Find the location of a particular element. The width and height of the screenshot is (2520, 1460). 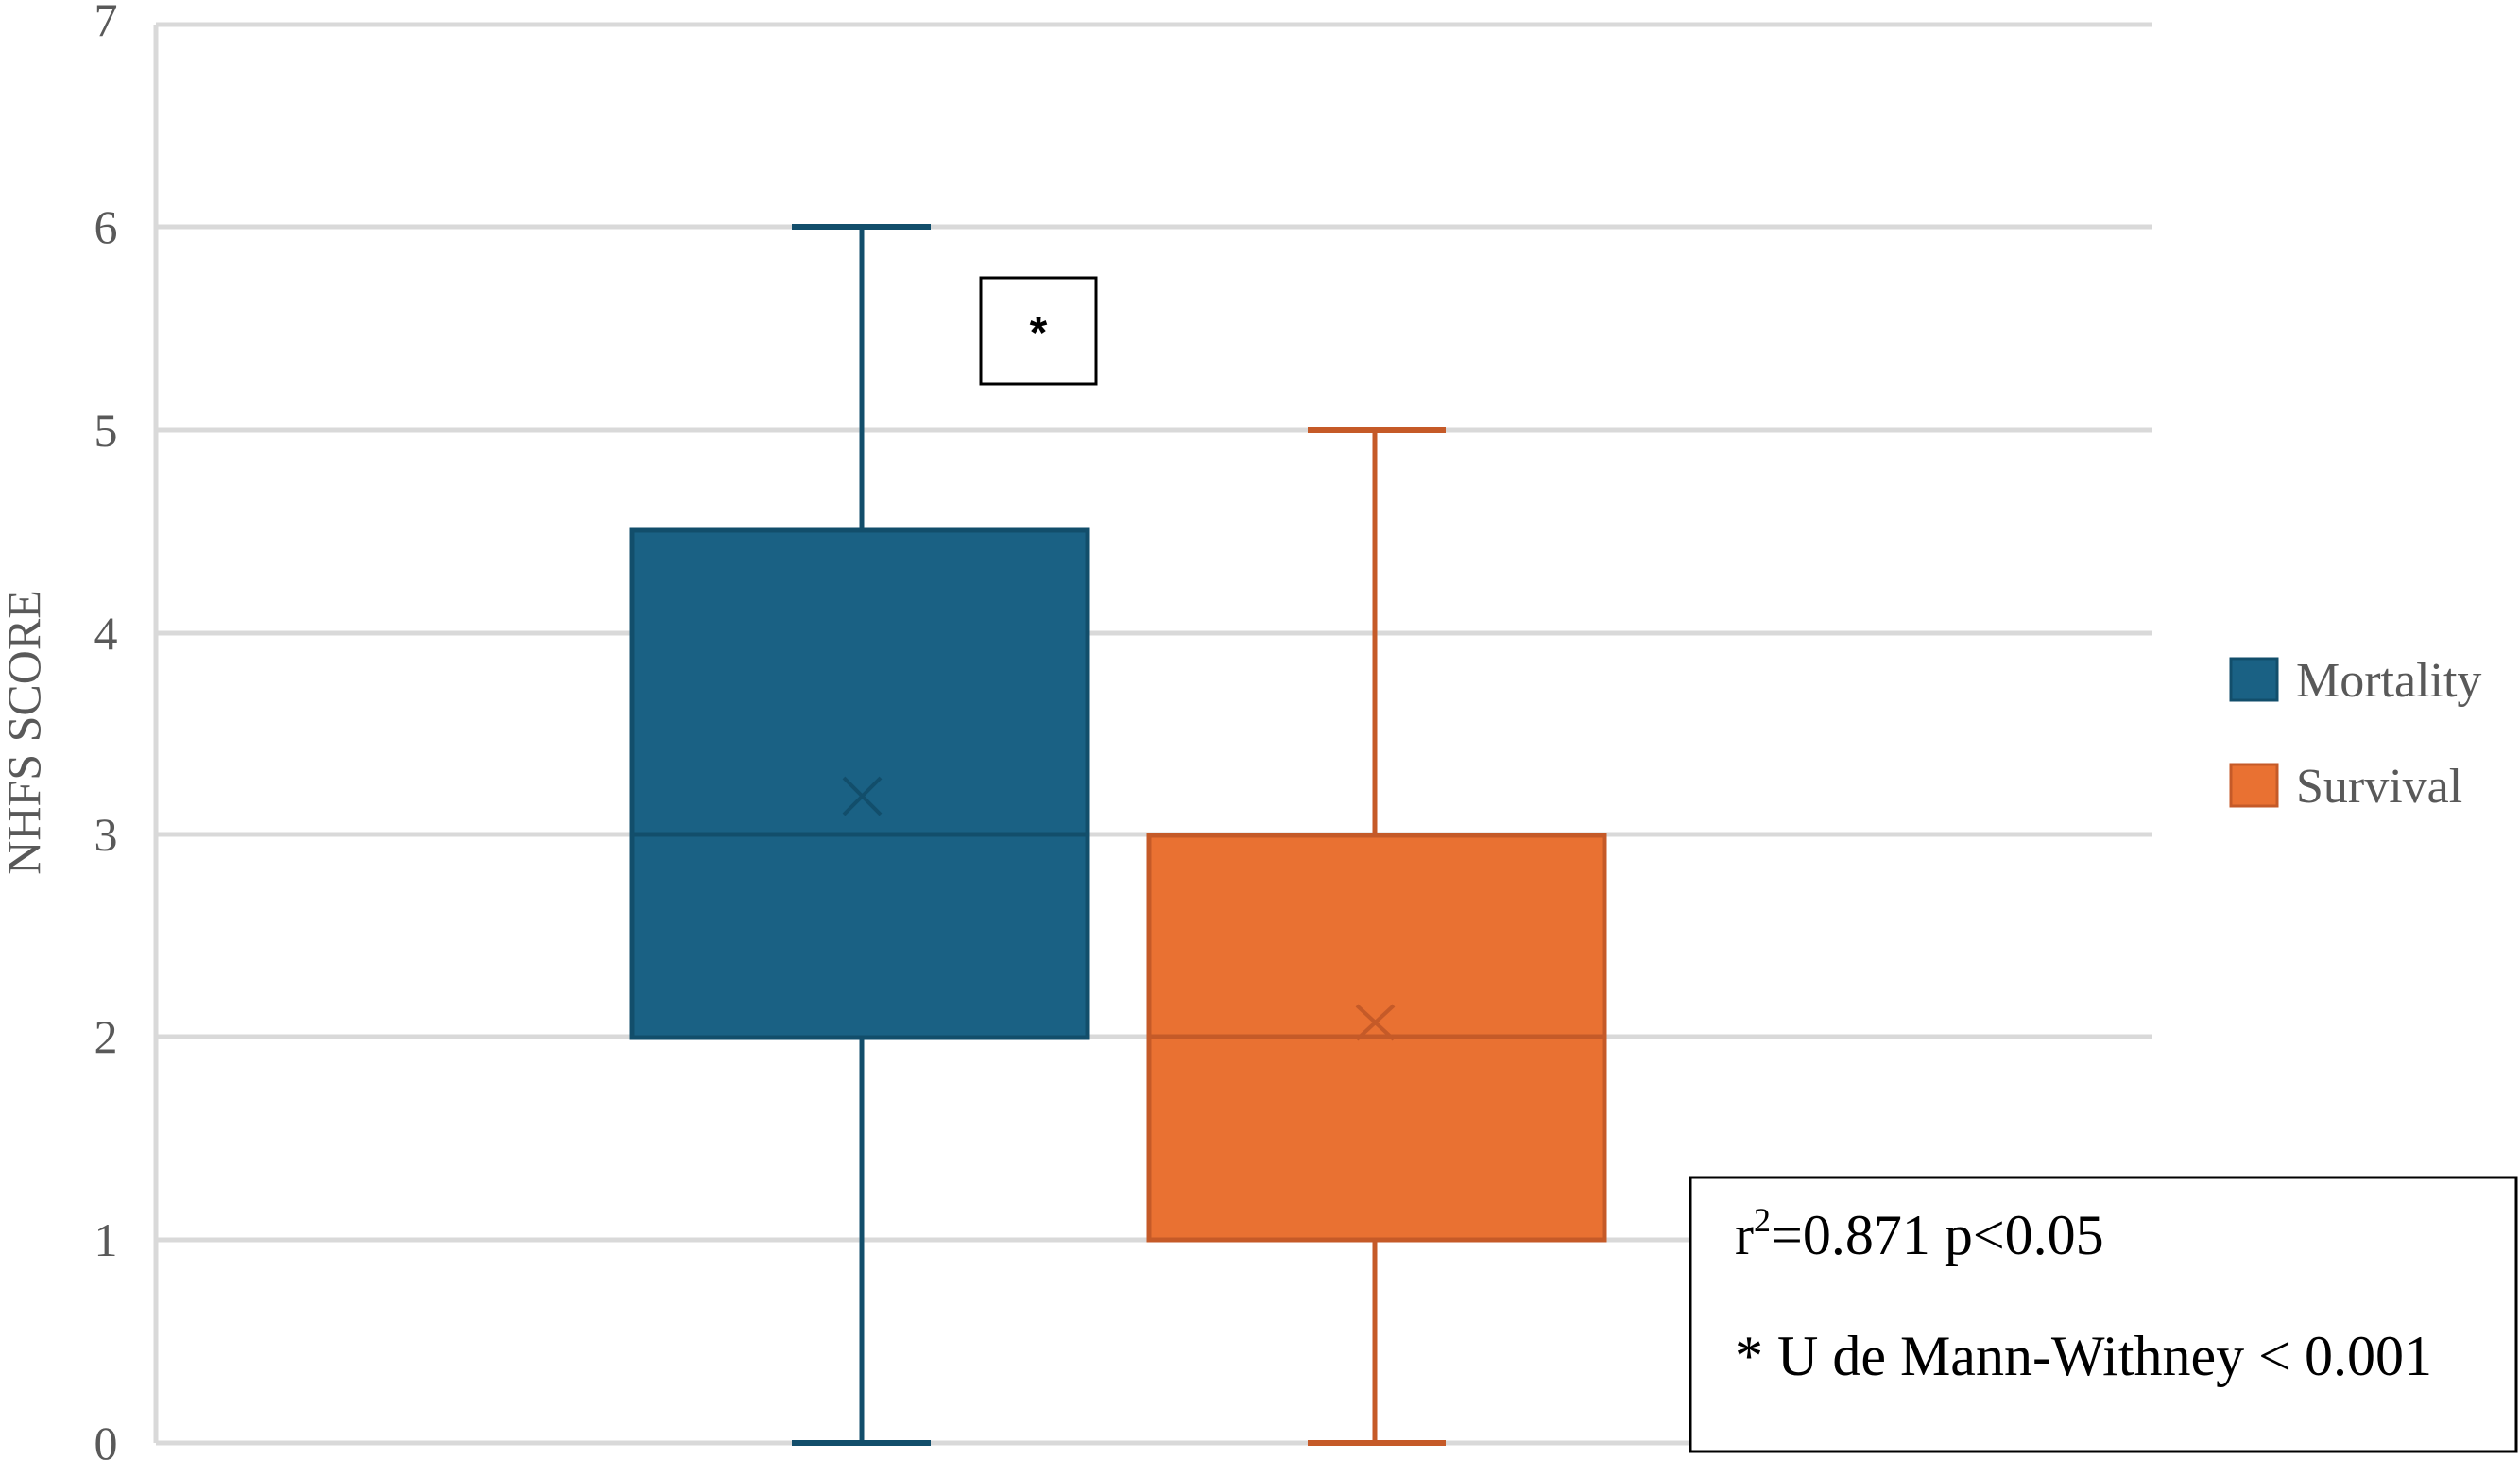

legend-item-mortality: Mortality is located at coordinates (2355, 681).